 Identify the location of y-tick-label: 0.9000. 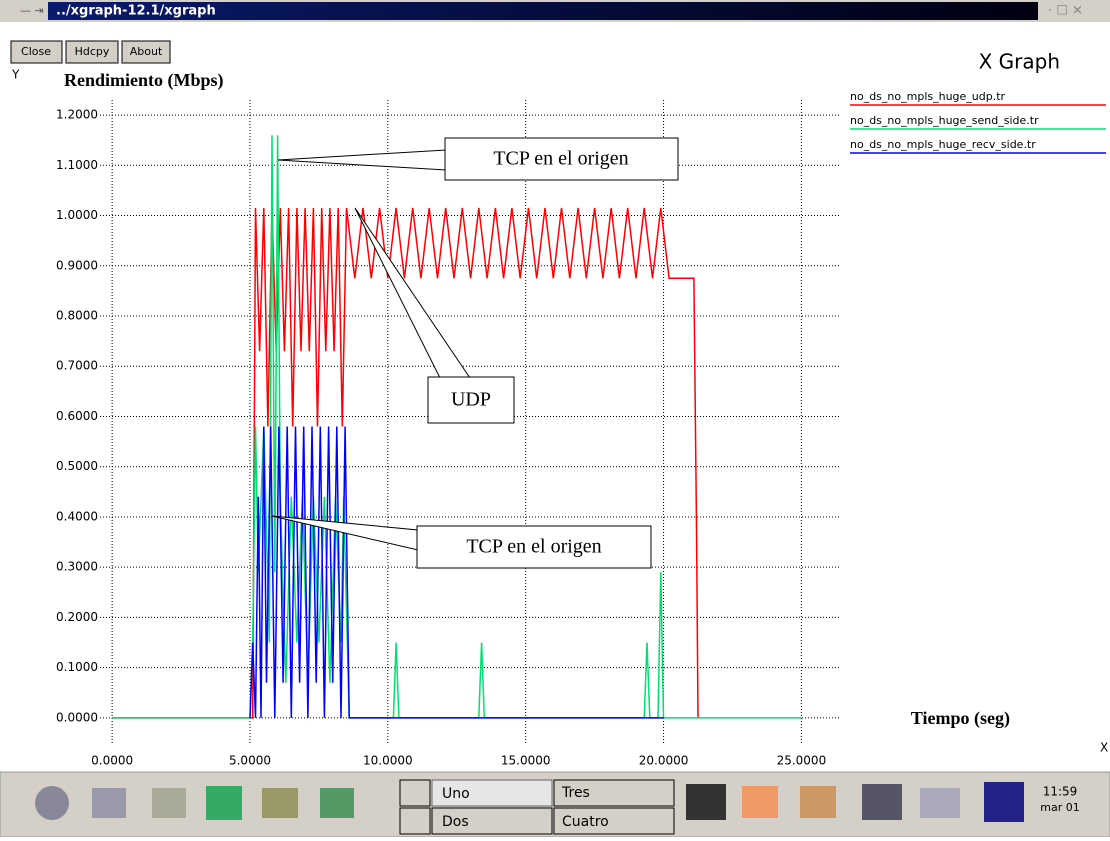
(77, 265).